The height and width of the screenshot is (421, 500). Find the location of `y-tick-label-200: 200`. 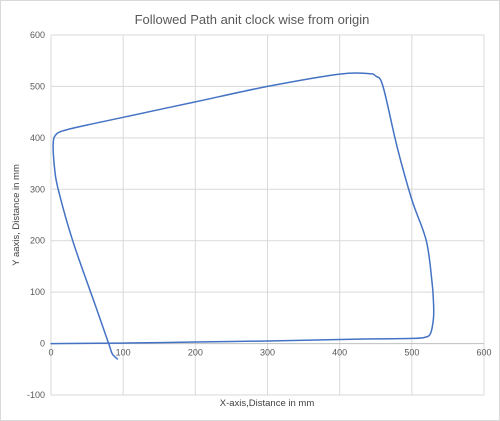

y-tick-label-200: 200 is located at coordinates (37, 241).